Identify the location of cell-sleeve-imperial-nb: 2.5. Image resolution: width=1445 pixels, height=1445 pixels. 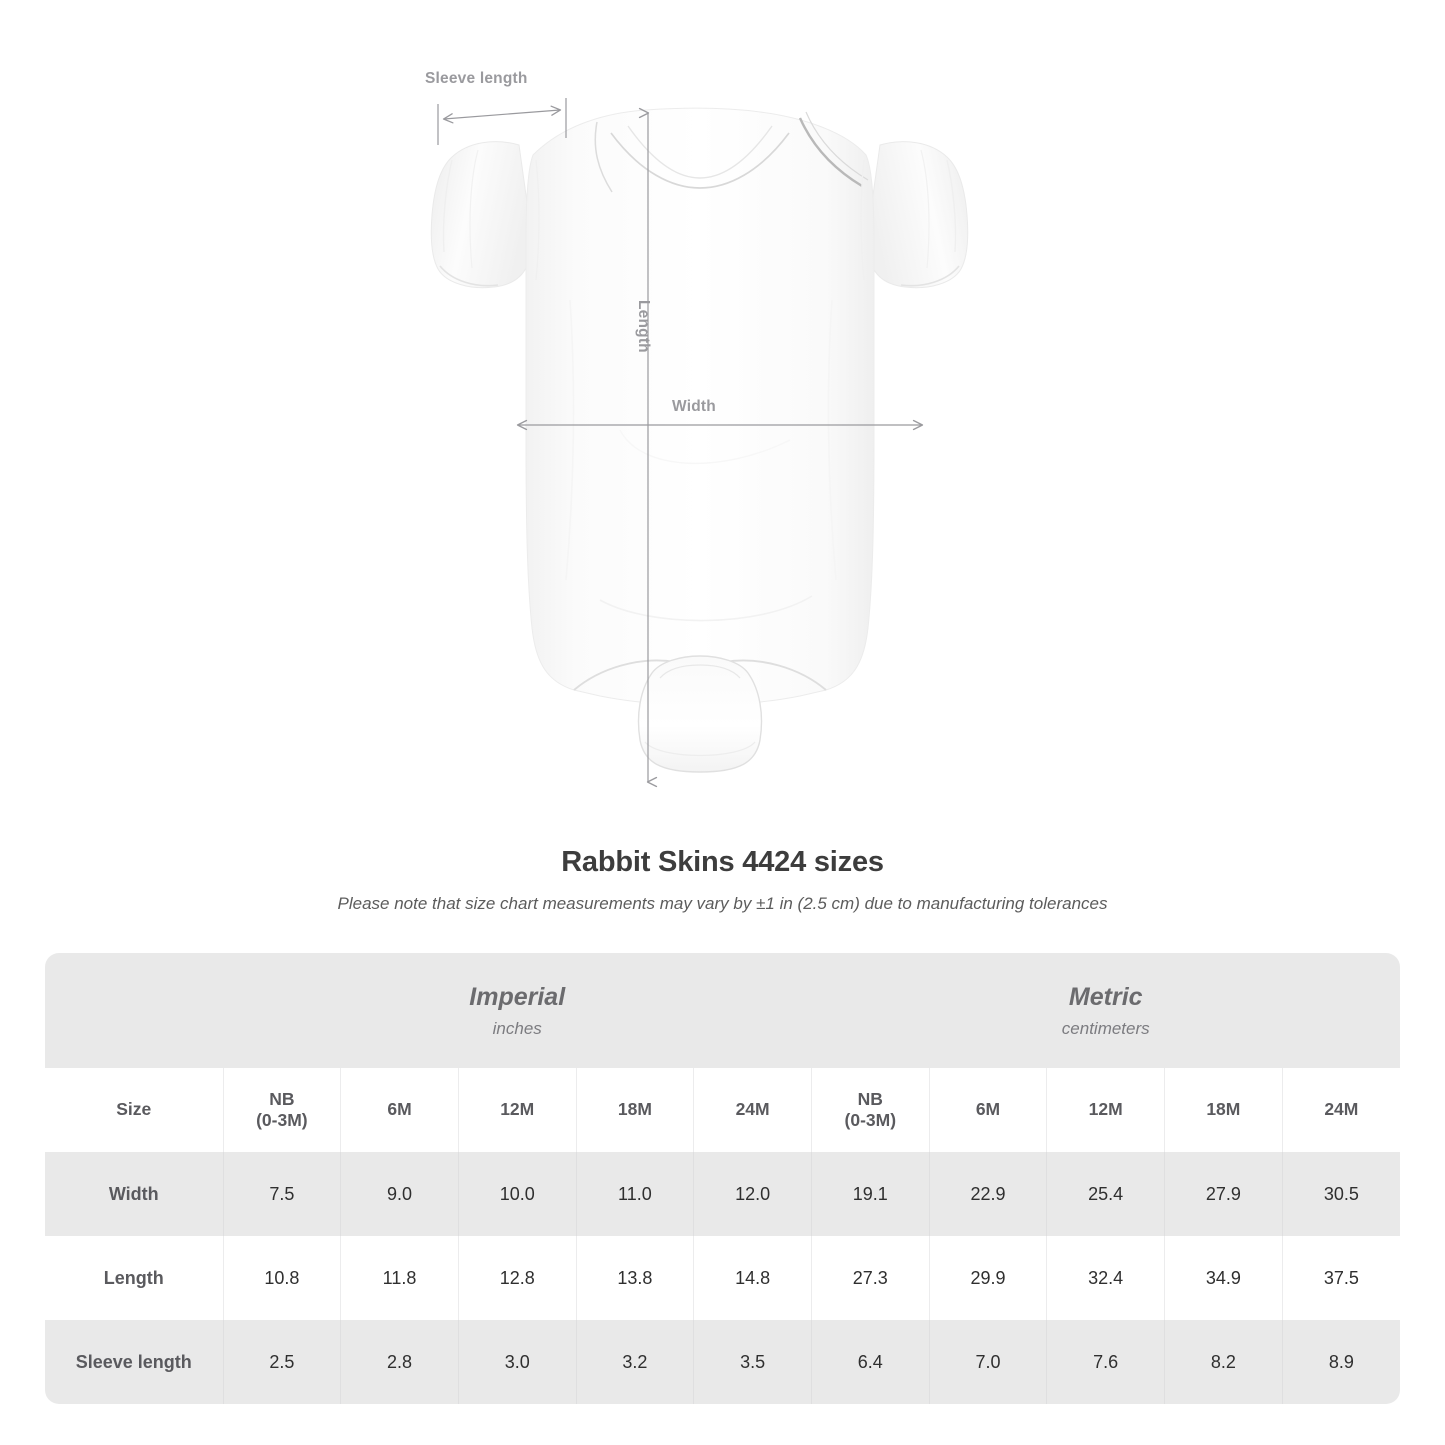
(282, 1362).